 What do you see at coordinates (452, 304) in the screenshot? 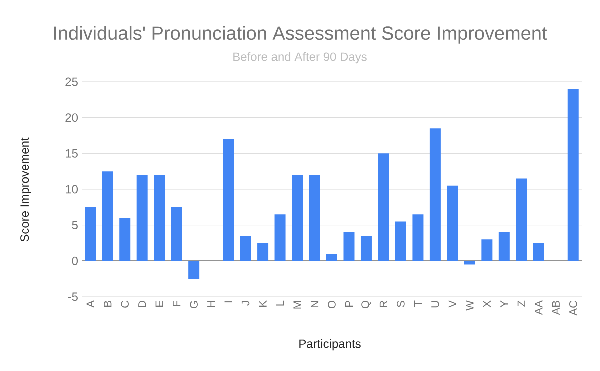
I see `x-tick-label: V` at bounding box center [452, 304].